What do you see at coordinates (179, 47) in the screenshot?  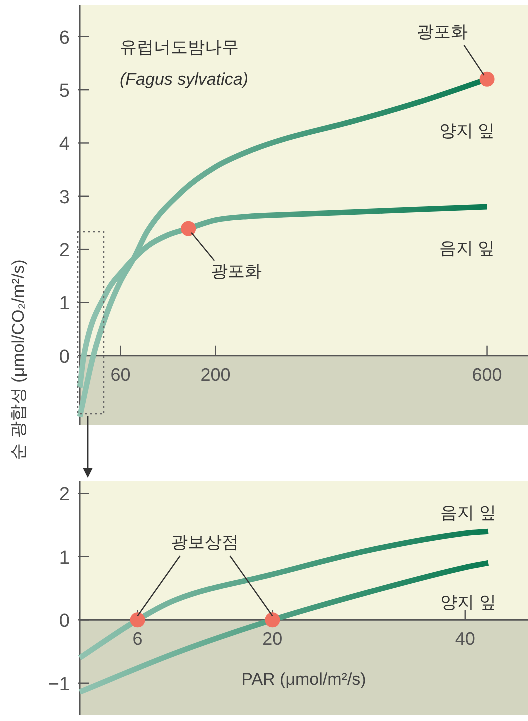 I see `annotation: 유럽너도밤나무` at bounding box center [179, 47].